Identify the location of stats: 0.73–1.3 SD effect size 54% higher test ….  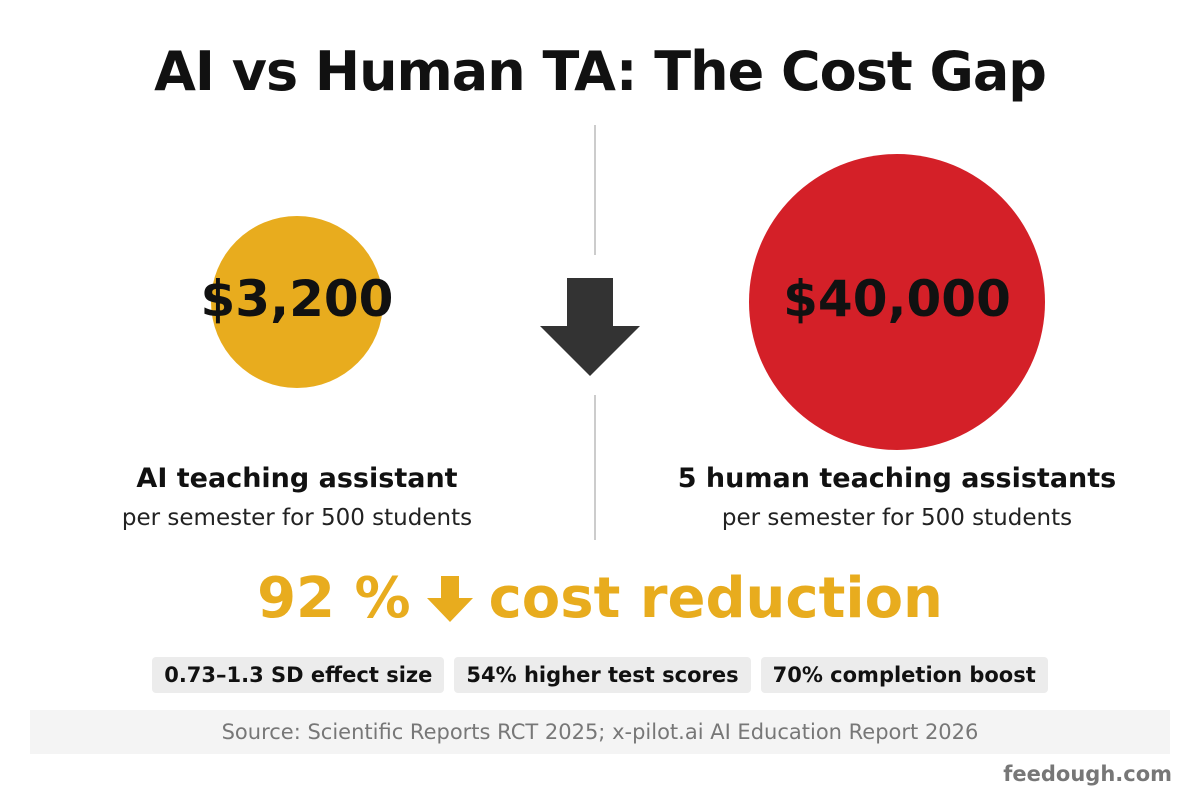
(600, 675).